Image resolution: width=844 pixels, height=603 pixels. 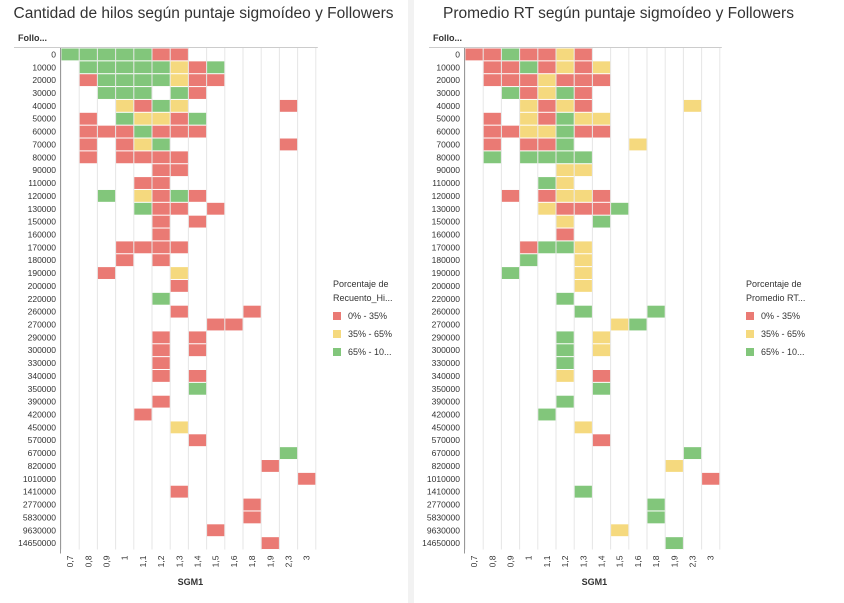 What do you see at coordinates (42, 260) in the screenshot?
I see `y-tick-label: 180000` at bounding box center [42, 260].